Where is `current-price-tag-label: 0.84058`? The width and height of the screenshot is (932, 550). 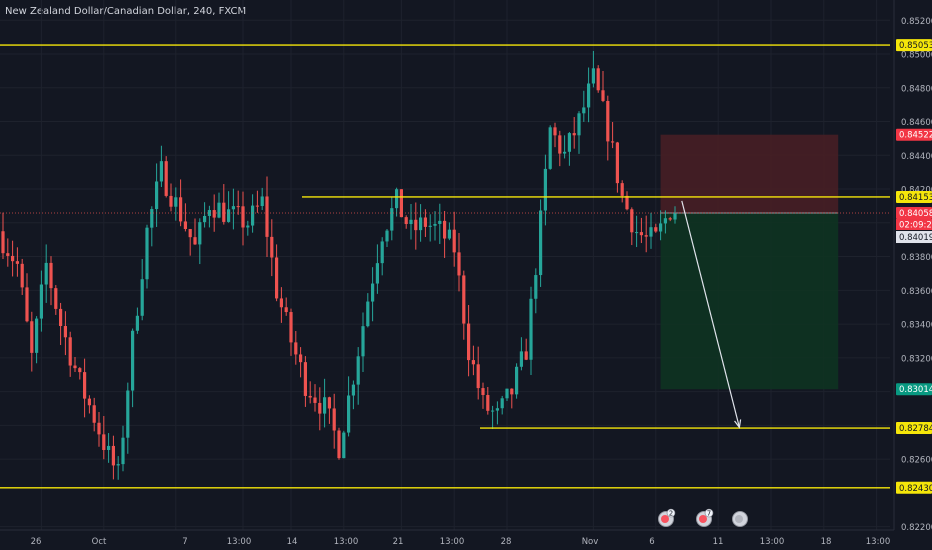
current-price-tag-label: 0.84058 is located at coordinates (915, 214).